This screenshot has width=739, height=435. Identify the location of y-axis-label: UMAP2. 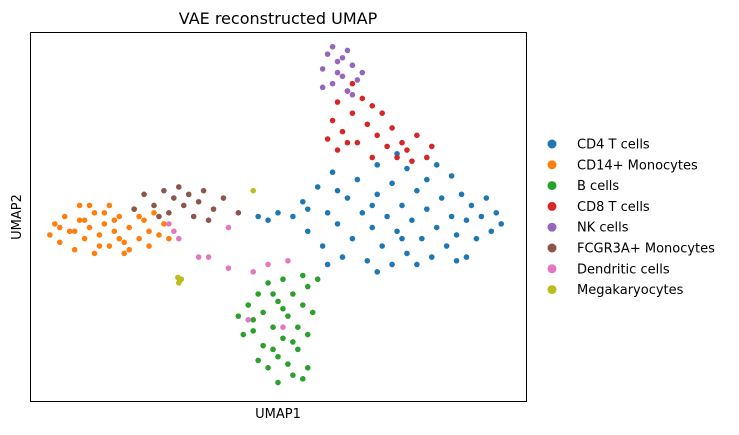
(17, 217).